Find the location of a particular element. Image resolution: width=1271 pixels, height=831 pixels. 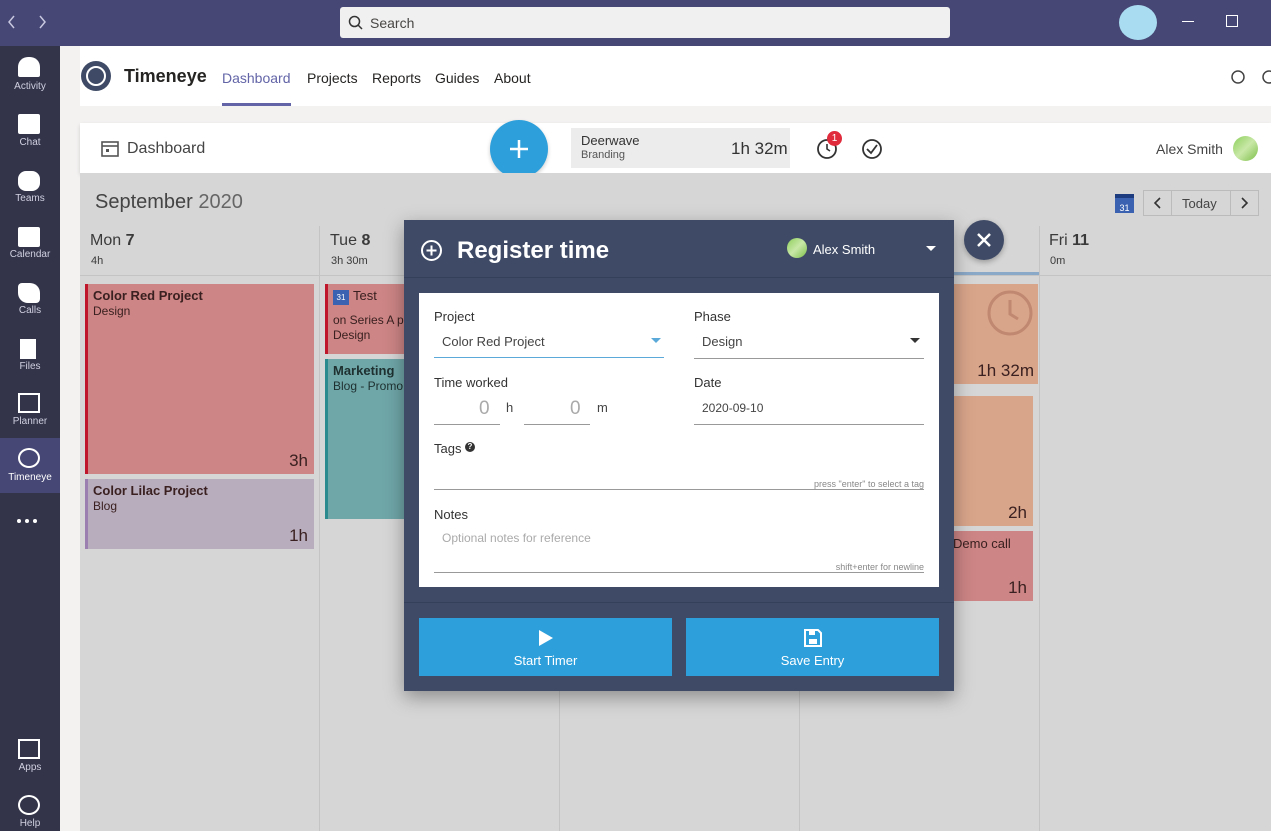

calendar-glyph is located at coordinates (110, 149).